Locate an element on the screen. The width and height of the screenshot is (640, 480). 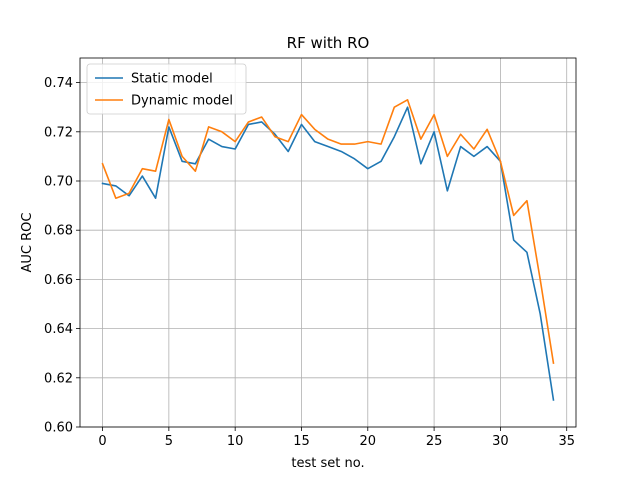
legend-label: Static model is located at coordinates (172, 79).